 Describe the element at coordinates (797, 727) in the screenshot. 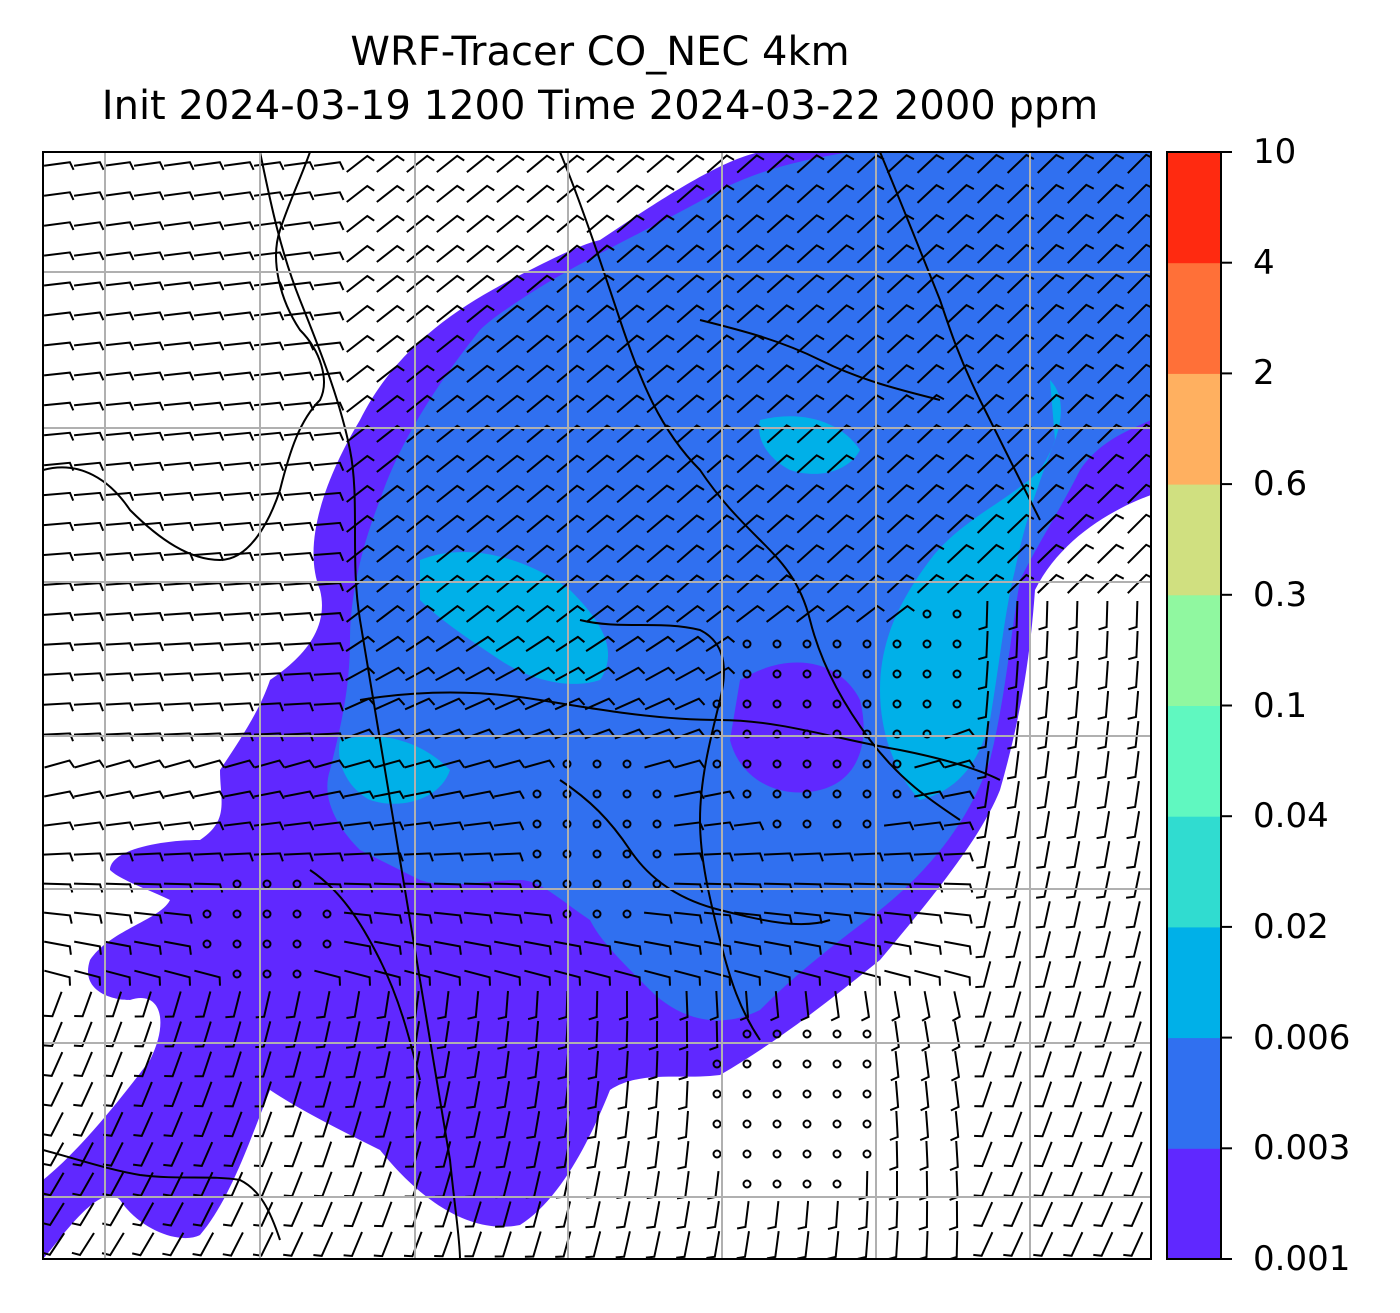

I see `tracer-plume-purple-inner` at that location.